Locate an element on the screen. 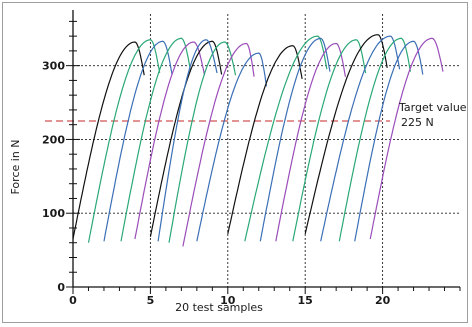 The width and height of the screenshot is (472, 327). x-tick-label: 20 is located at coordinates (383, 300).